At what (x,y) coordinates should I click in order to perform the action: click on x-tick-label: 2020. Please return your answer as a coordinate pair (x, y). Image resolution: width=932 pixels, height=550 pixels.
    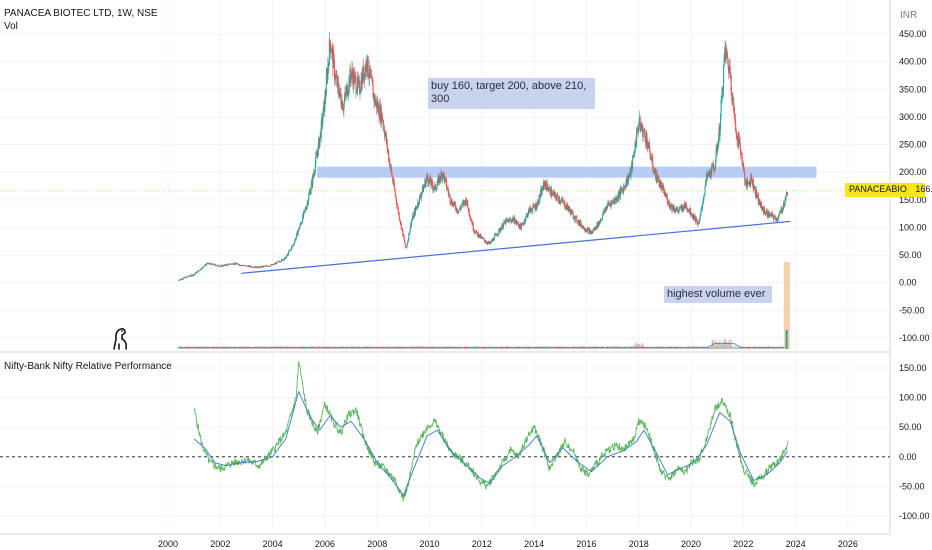
    Looking at the image, I should click on (691, 544).